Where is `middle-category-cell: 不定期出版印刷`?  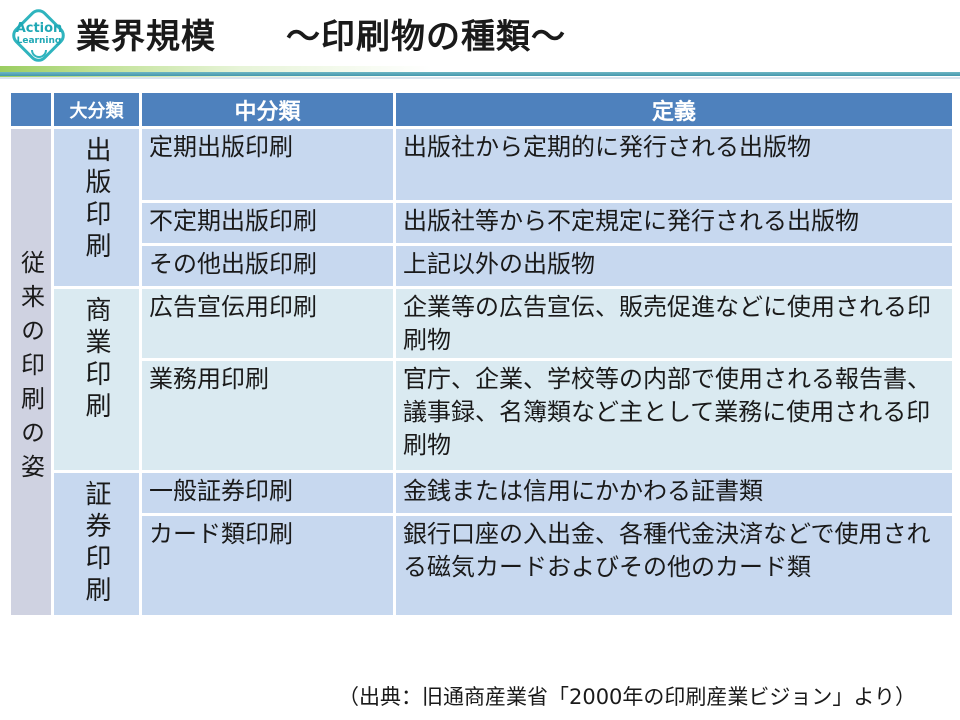 middle-category-cell: 不定期出版印刷 is located at coordinates (267, 223).